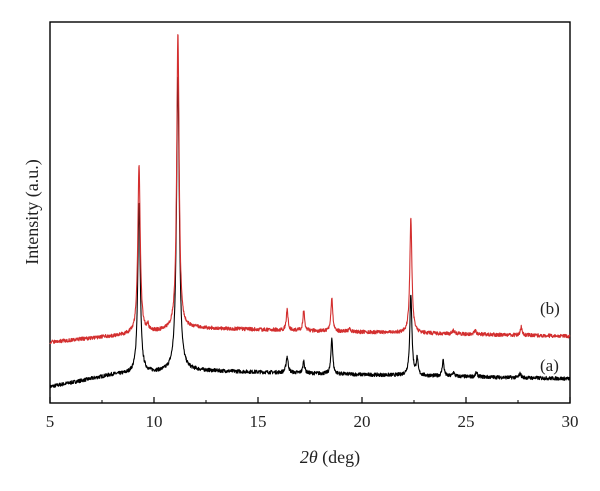 Image resolution: width=600 pixels, height=491 pixels. I want to click on x-ticks: 5 10 15 20 25 30, so click(312, 414).